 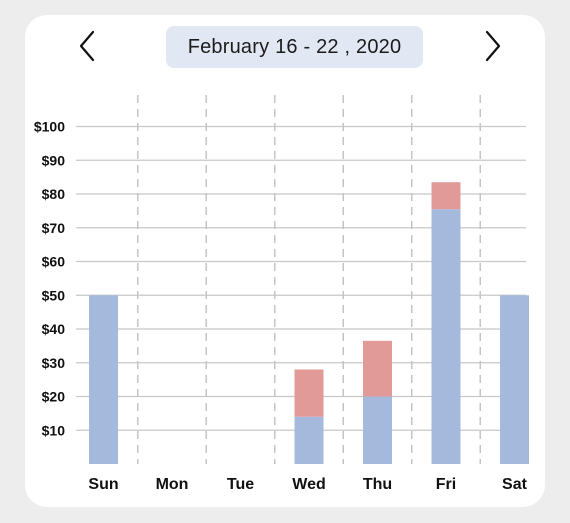 I want to click on x-category-label: Sat, so click(x=515, y=484).